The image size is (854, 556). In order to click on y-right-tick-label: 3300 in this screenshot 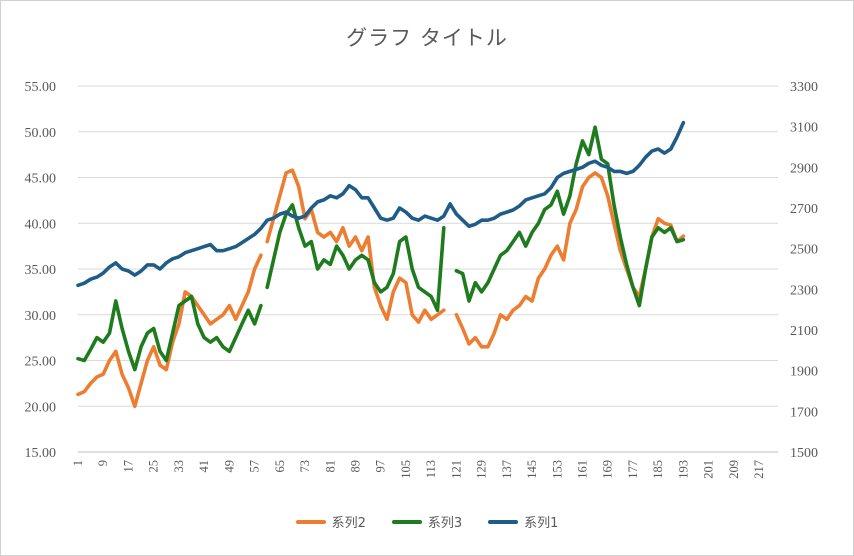, I will do `click(804, 87)`.